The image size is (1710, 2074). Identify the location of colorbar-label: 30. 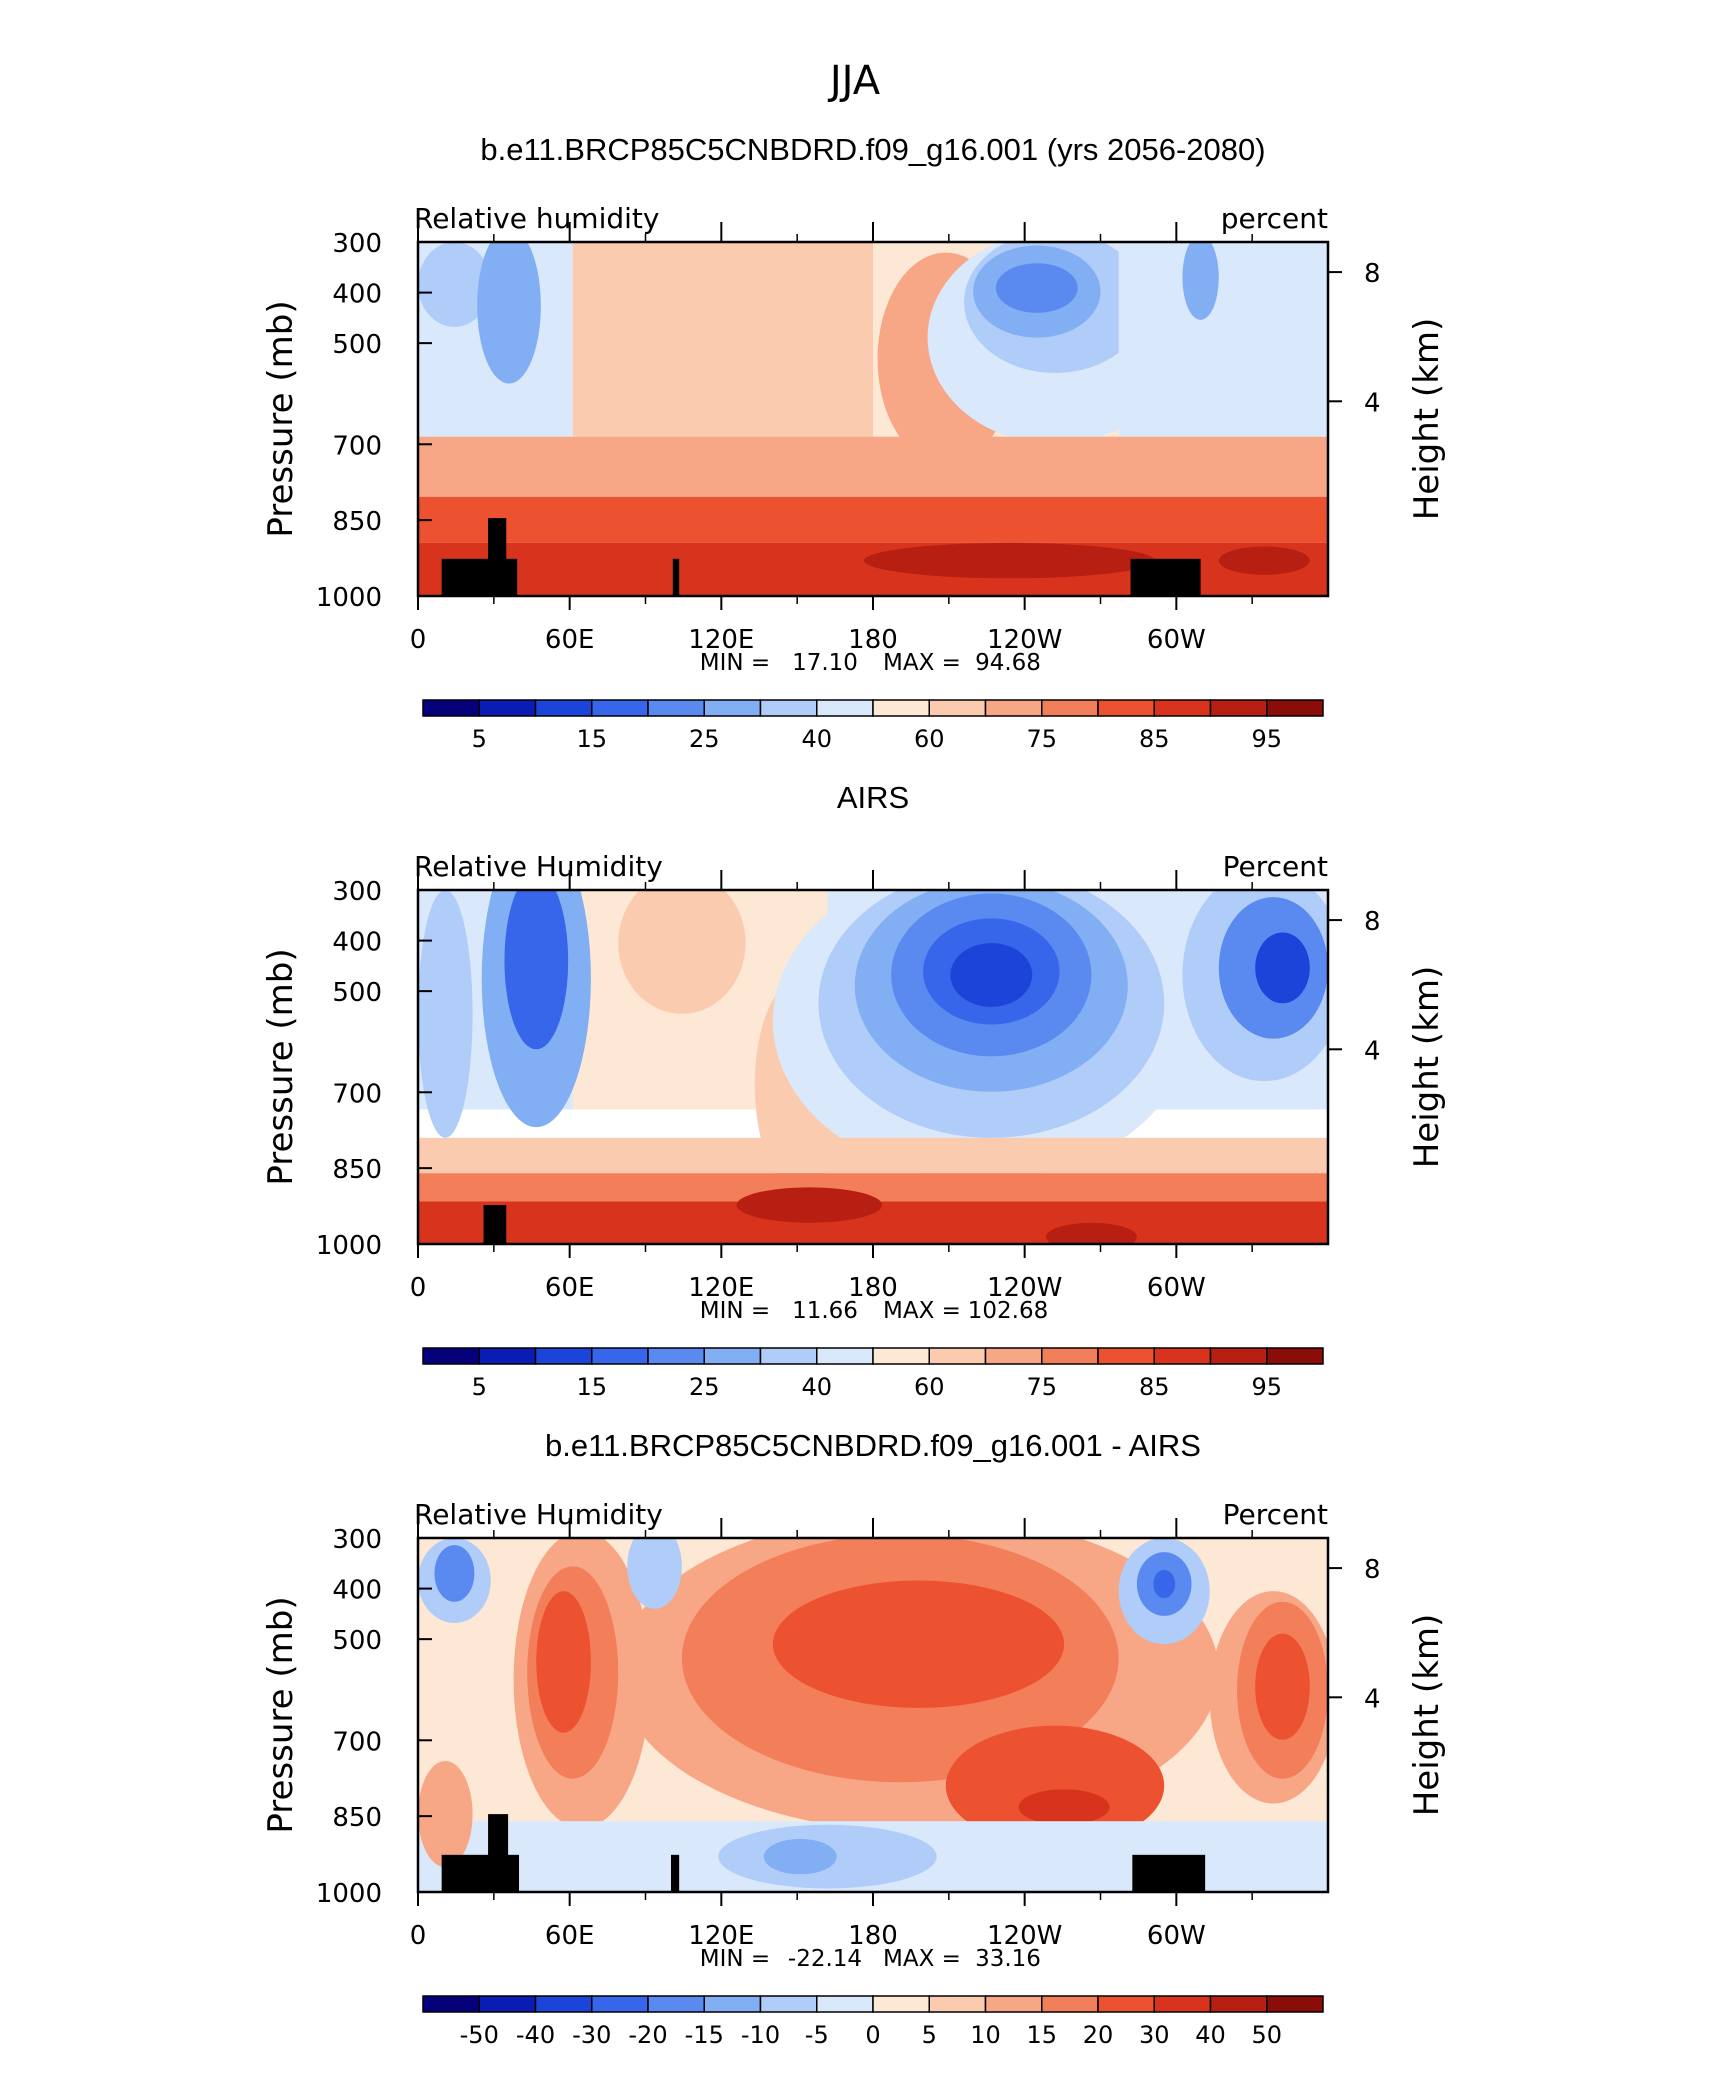
(1154, 2035).